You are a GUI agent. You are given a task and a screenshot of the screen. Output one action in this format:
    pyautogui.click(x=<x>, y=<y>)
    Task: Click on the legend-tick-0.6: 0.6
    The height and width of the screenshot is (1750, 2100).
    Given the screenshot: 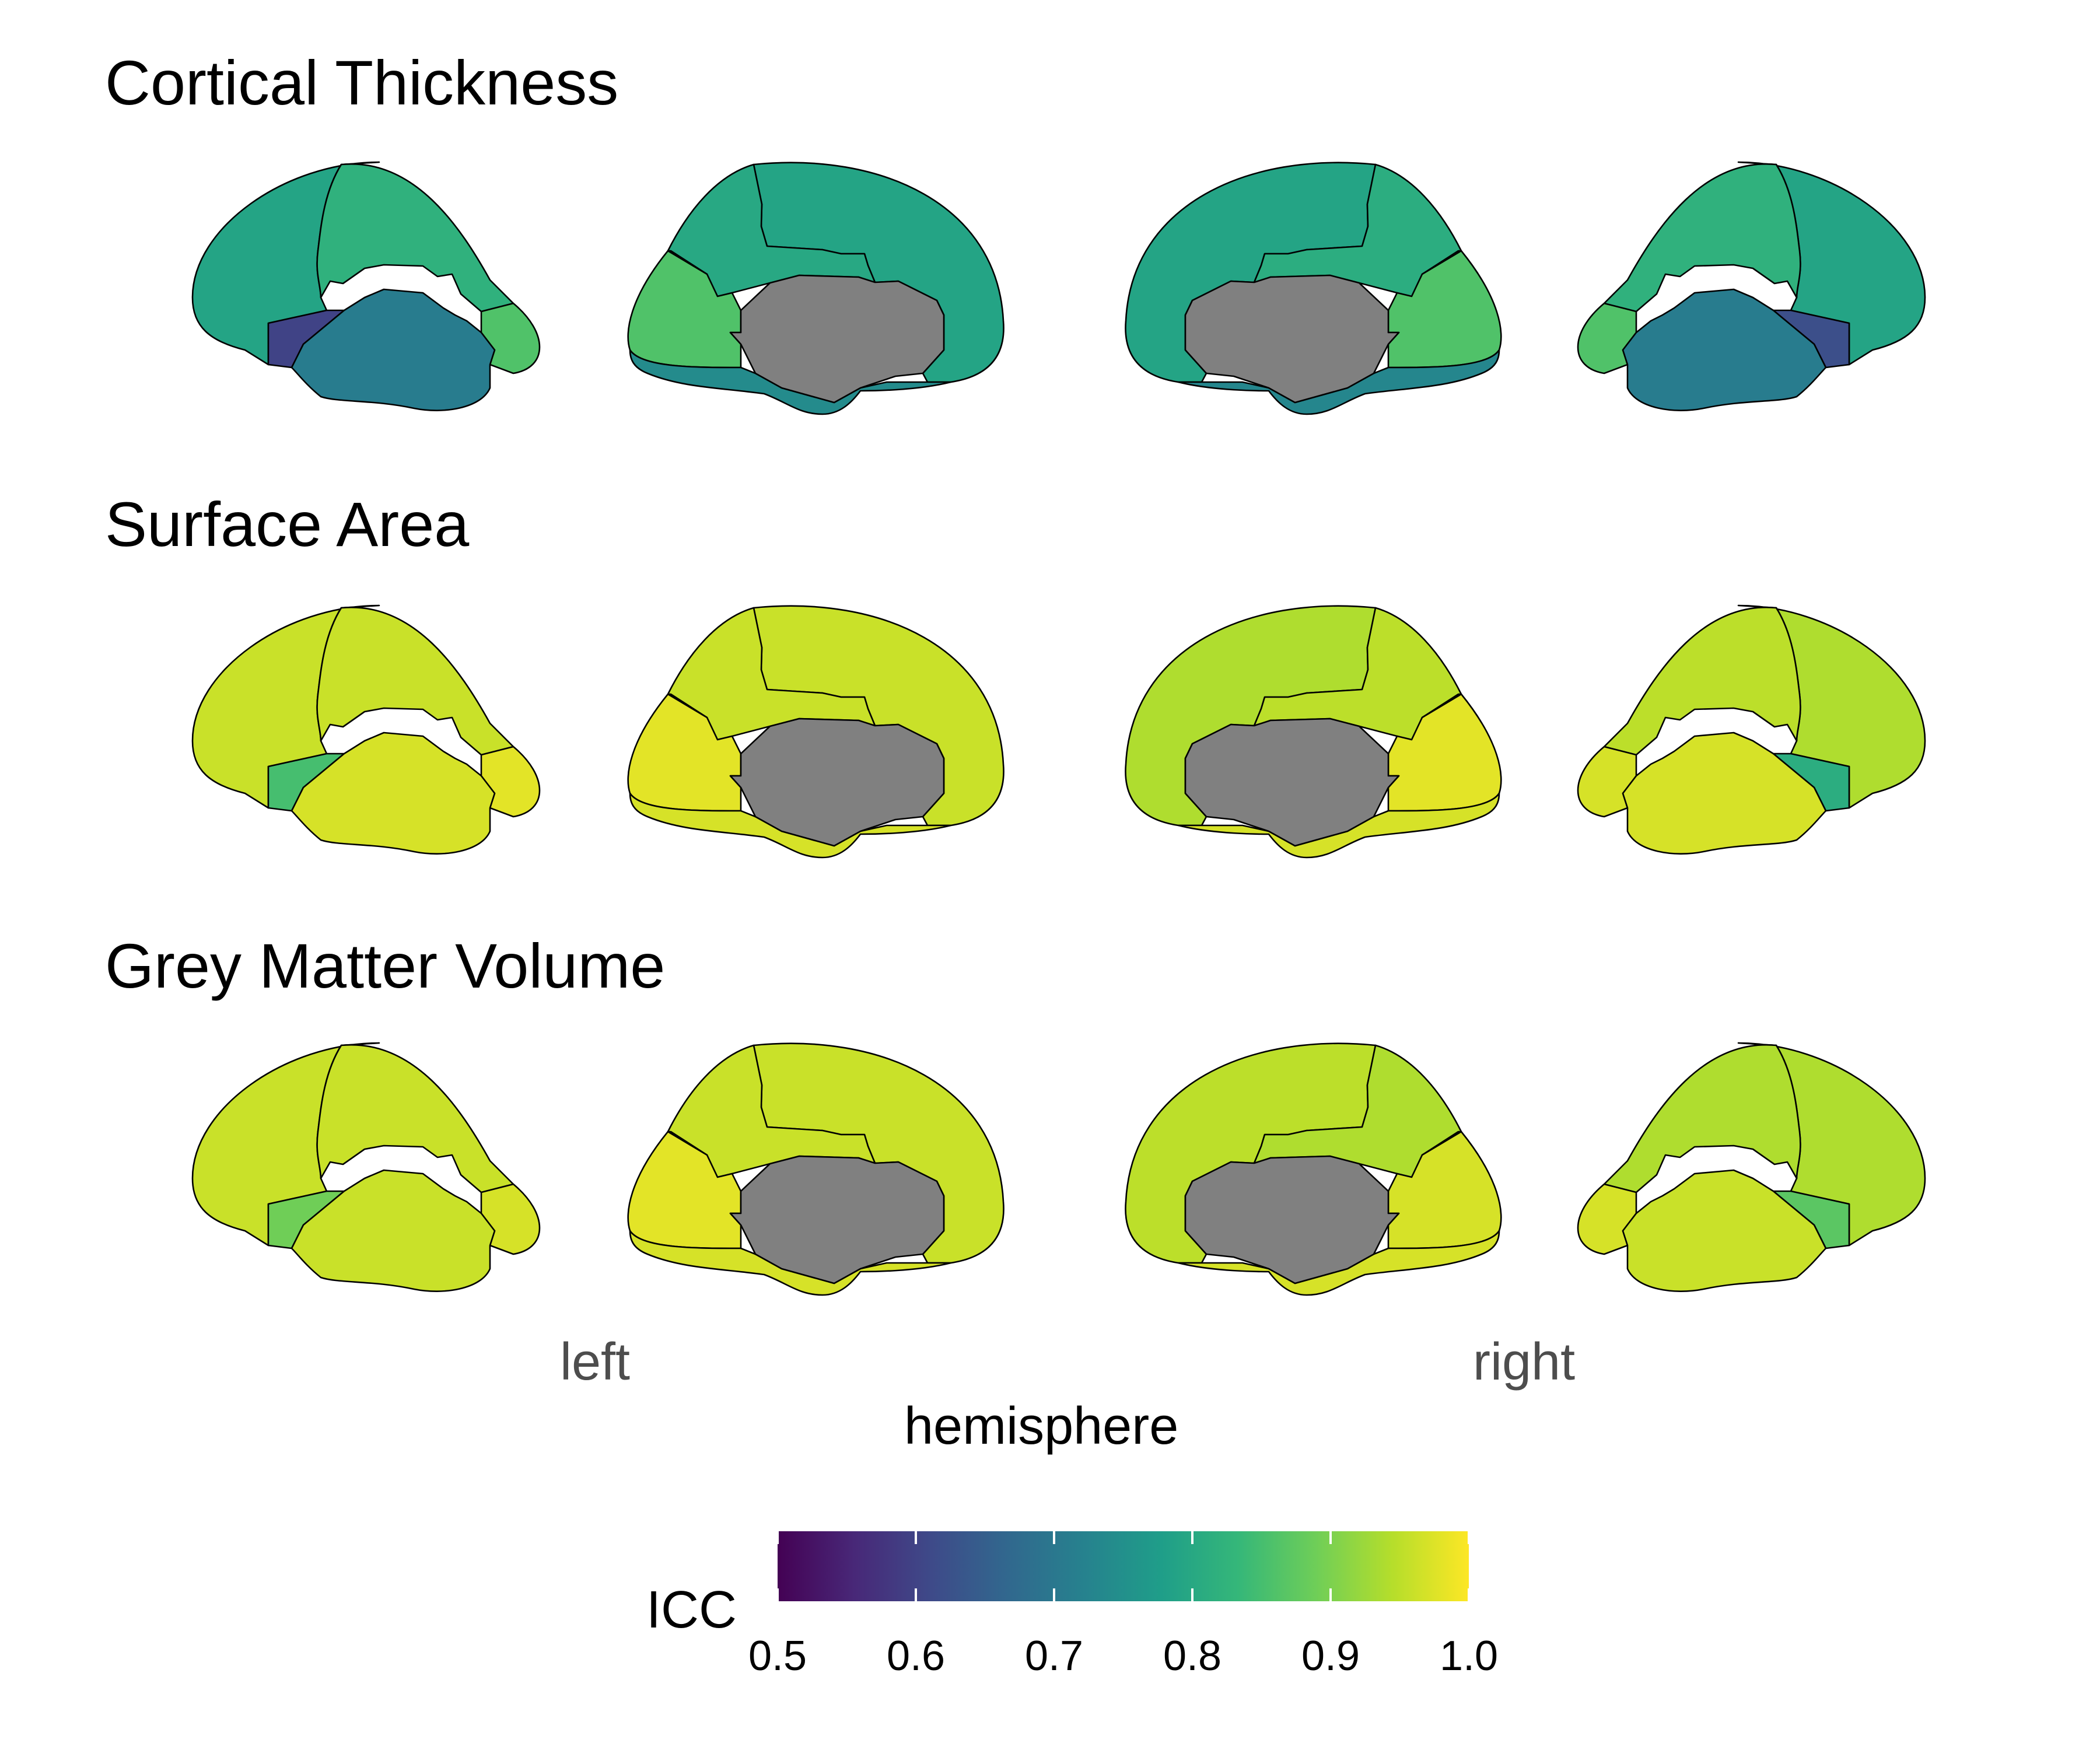 What is the action you would take?
    pyautogui.click(x=916, y=1656)
    